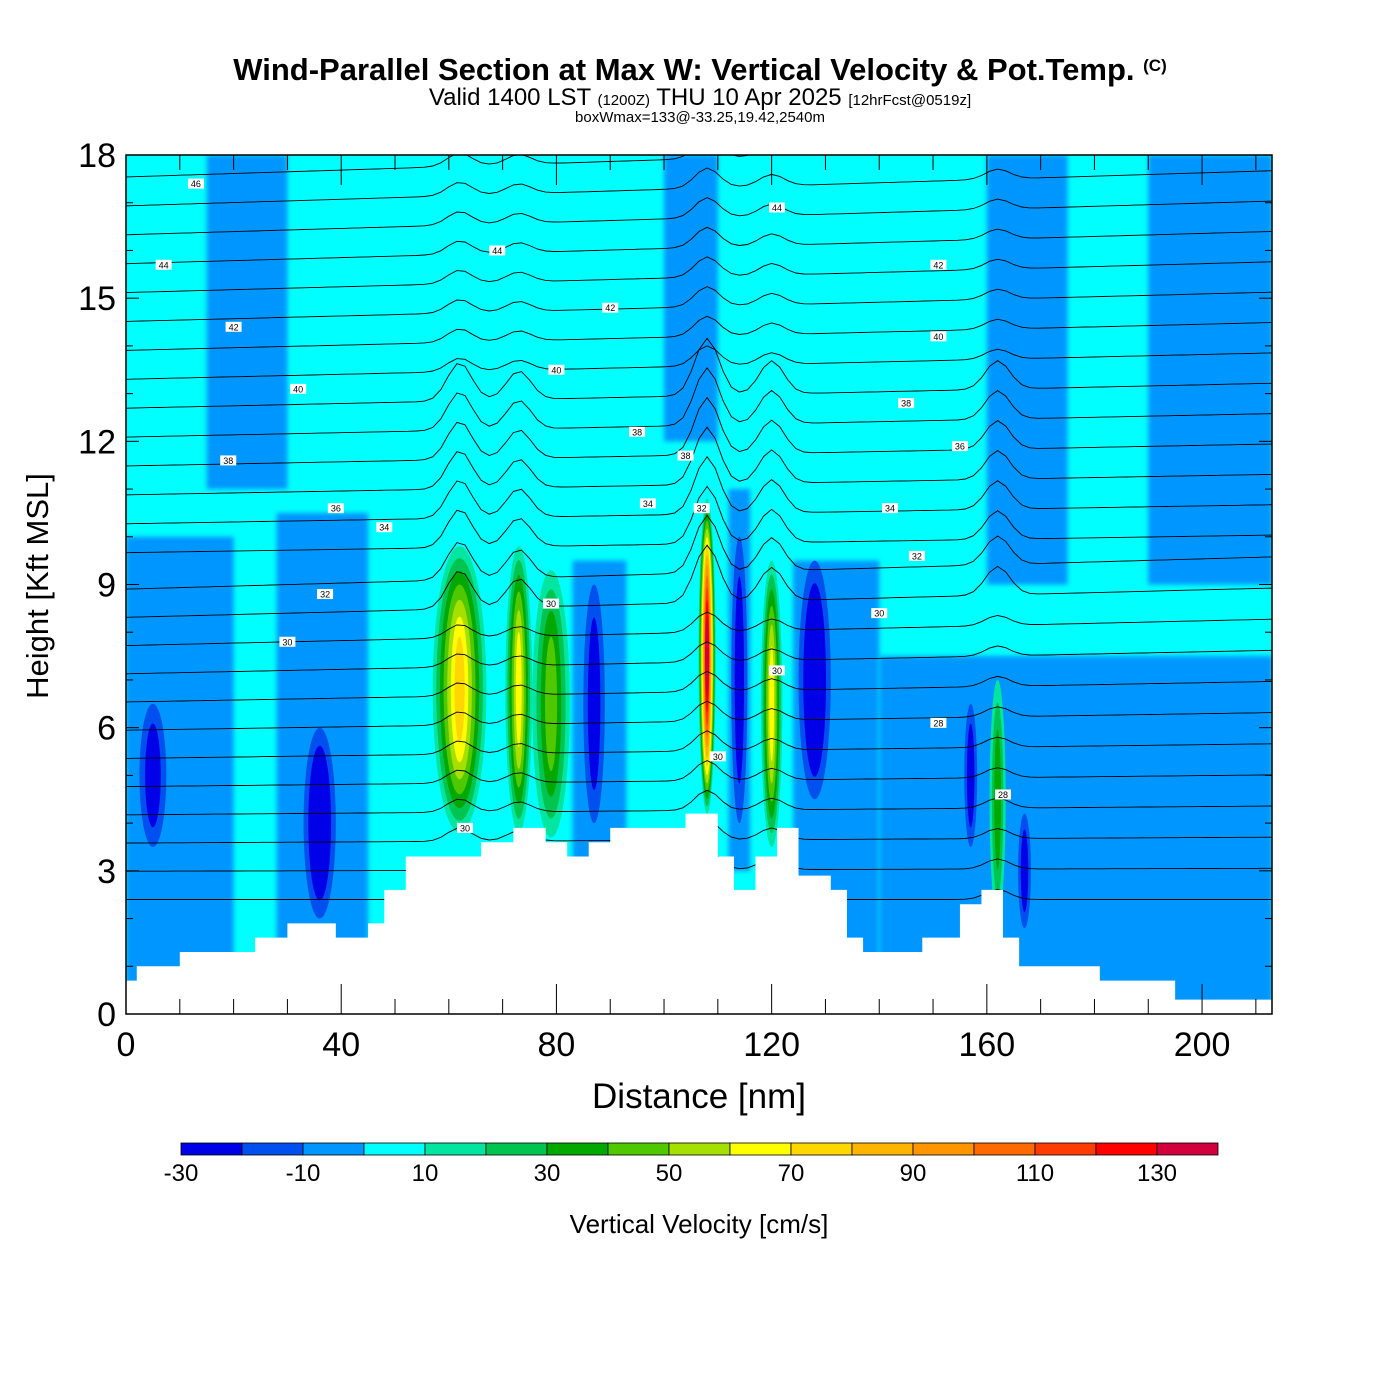  Describe the element at coordinates (106, 872) in the screenshot. I see `y-tick-label: 3` at that location.